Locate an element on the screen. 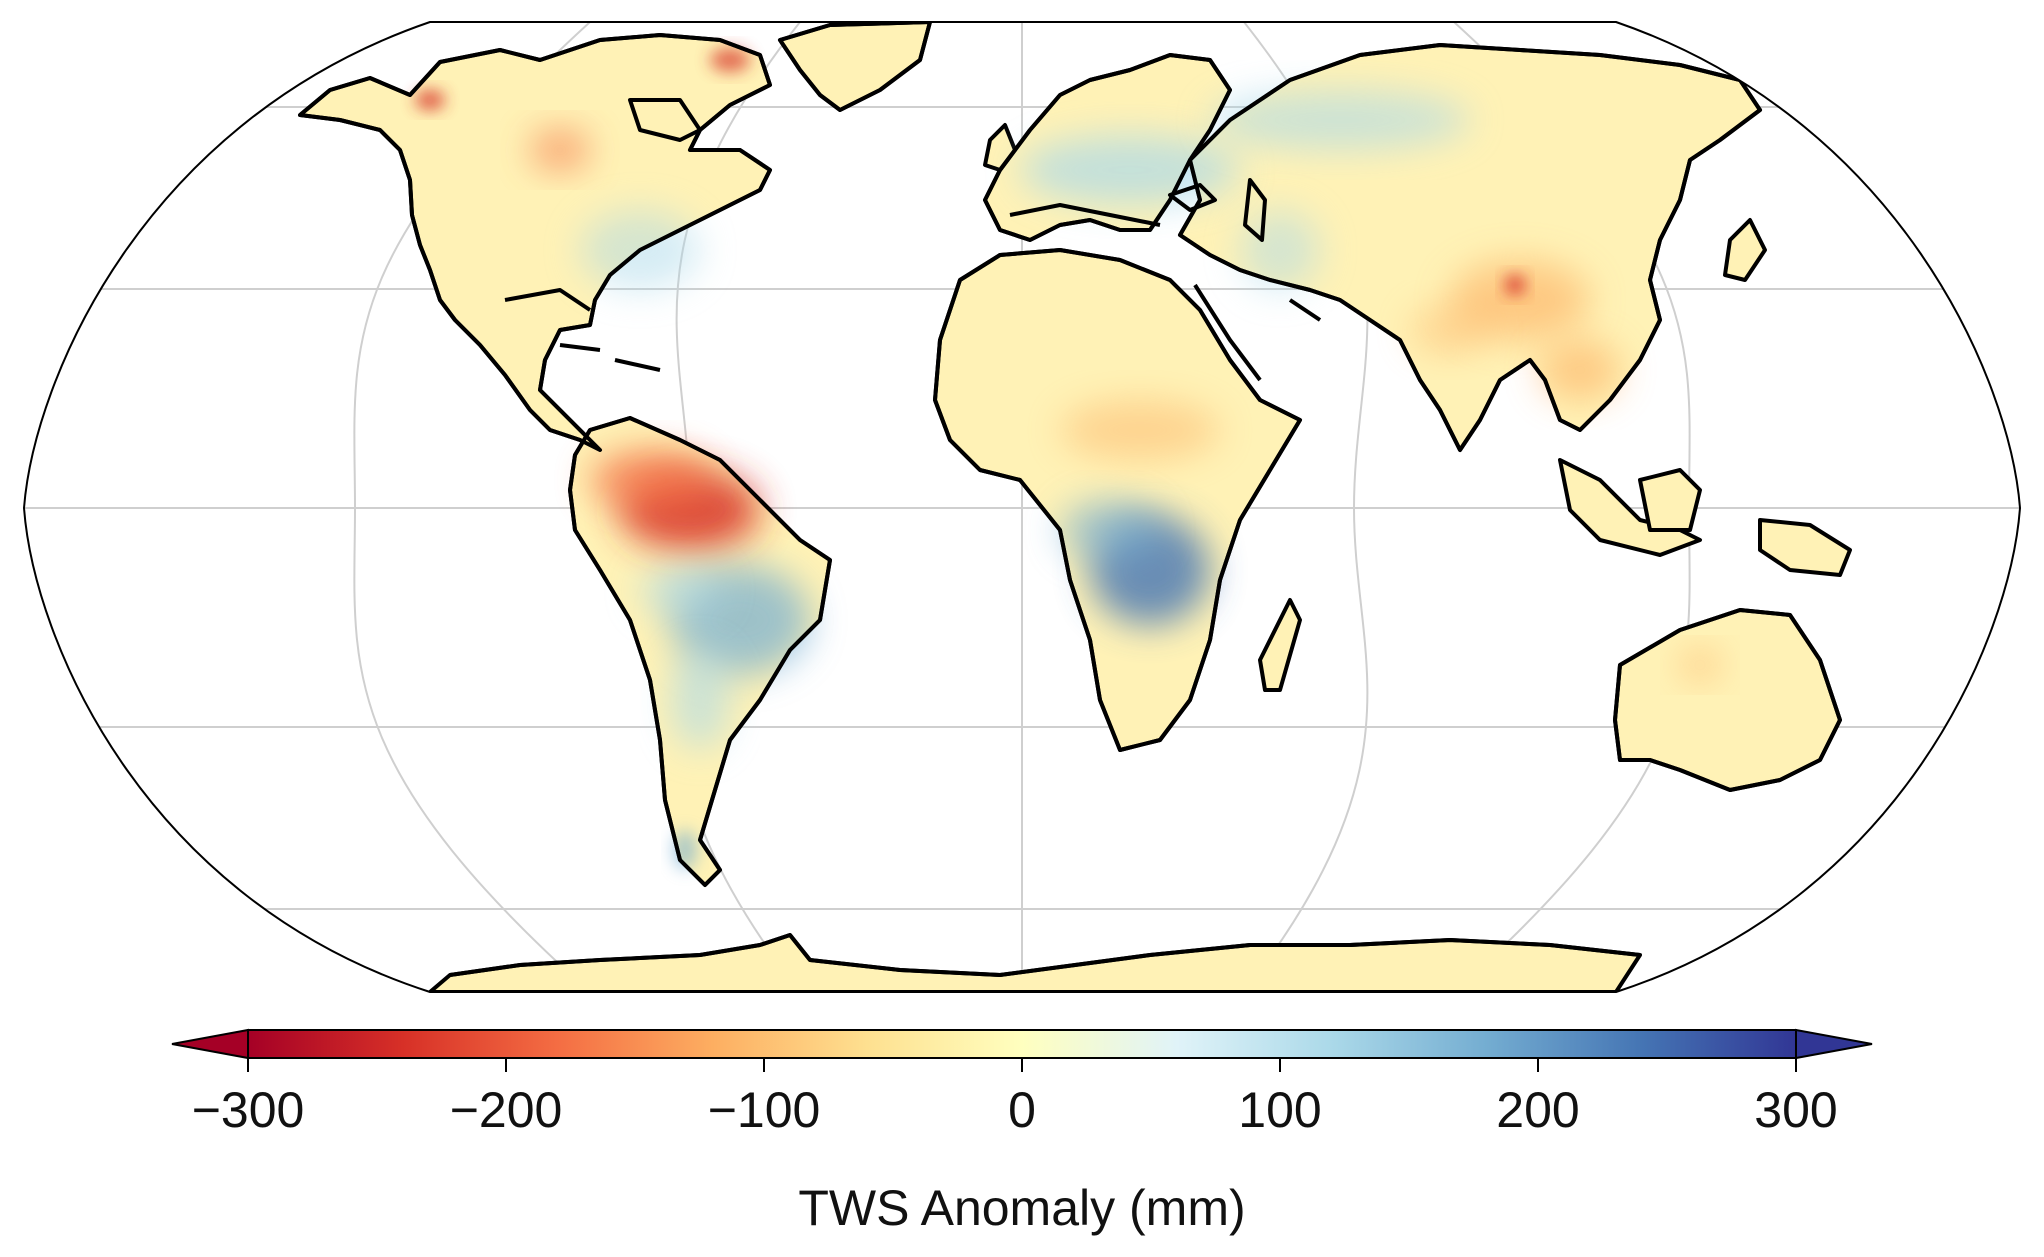 This screenshot has width=2044, height=1257. antarctica is located at coordinates (1035, 962).